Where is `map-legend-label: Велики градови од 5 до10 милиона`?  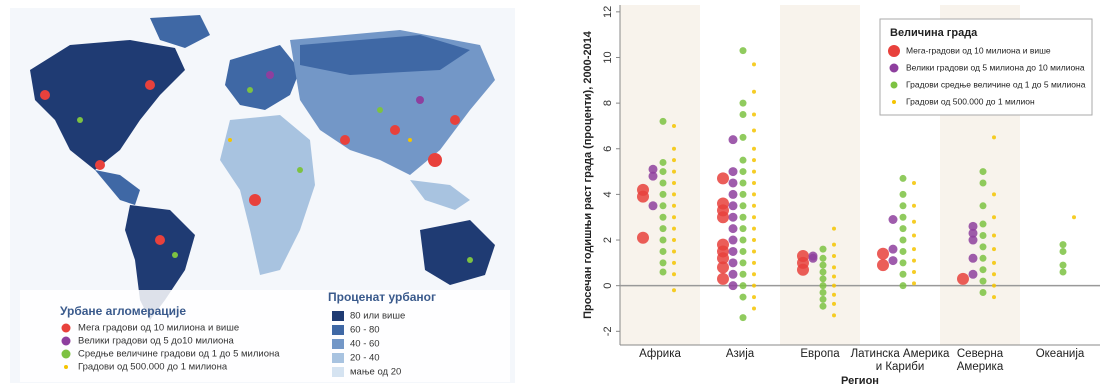 map-legend-label: Велики градови од 5 до10 милиона is located at coordinates (156, 341).